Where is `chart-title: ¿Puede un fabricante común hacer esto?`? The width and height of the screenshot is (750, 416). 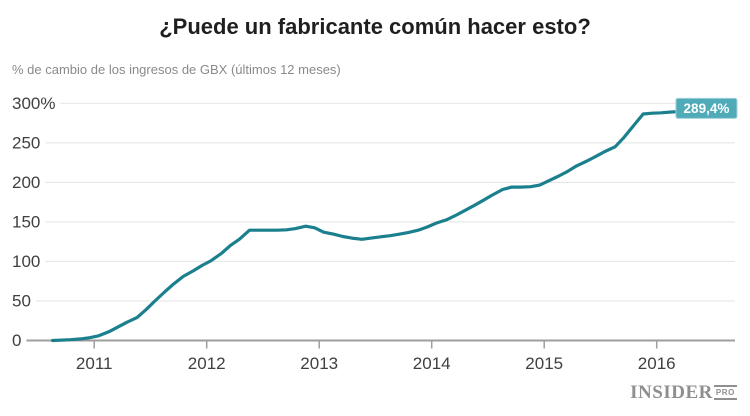 chart-title: ¿Puede un fabricante común hacer esto? is located at coordinates (375, 26).